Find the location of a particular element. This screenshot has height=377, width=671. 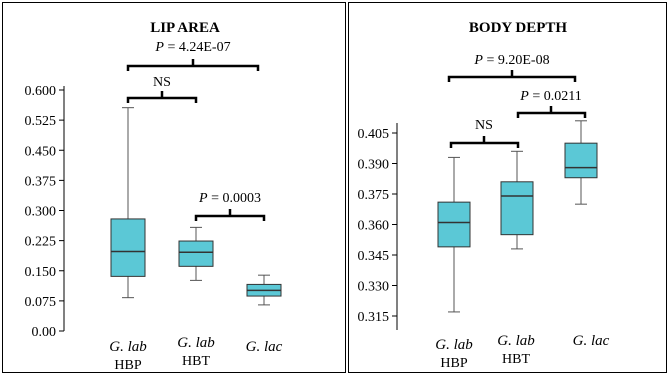

annotation-body-depth-overall: P = 9.20E-08 is located at coordinates (511, 60).